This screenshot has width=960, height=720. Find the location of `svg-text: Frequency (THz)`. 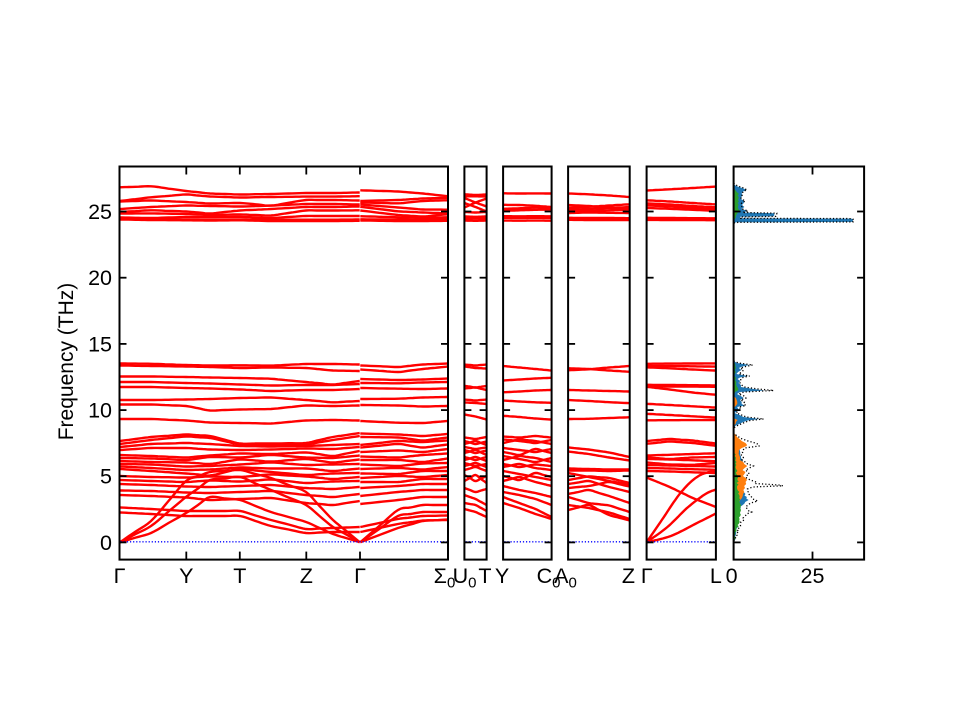

svg-text: Frequency (THz) is located at coordinates (66, 362).